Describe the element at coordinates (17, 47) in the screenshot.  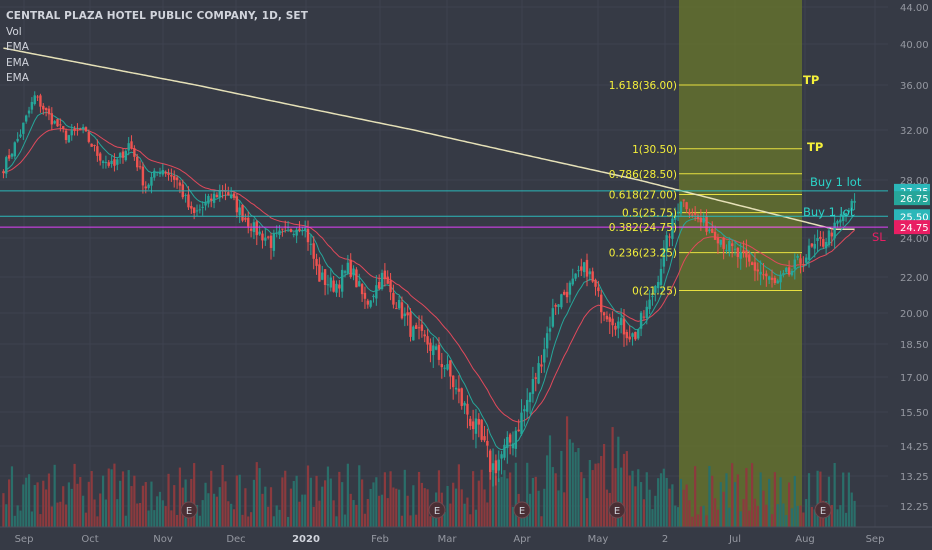
I see `legend-ema-1: EMA` at that location.